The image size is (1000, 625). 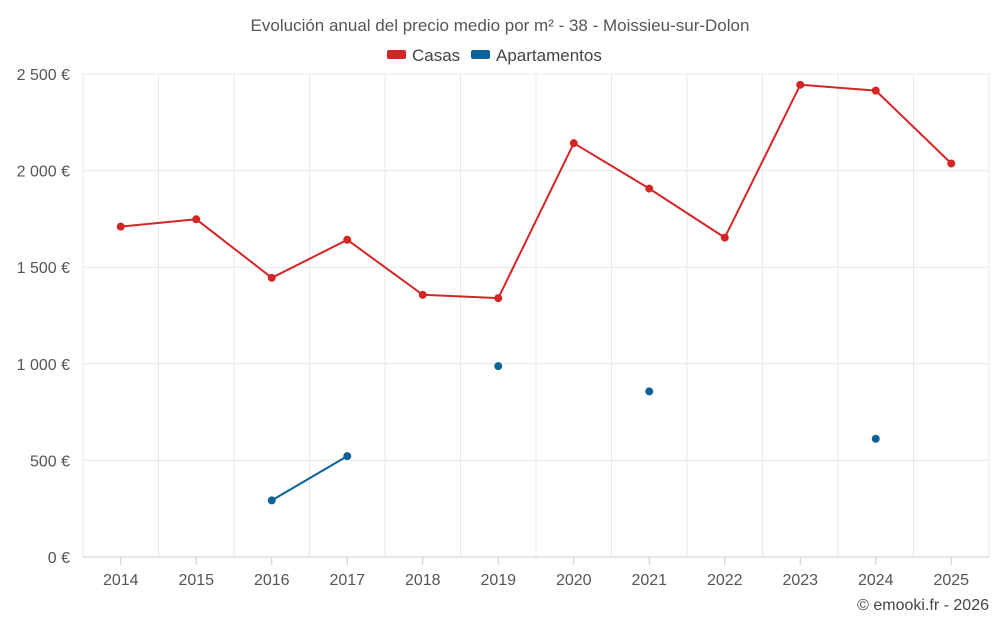 What do you see at coordinates (649, 391) in the screenshot?
I see `data-point-apartamentos-2021` at bounding box center [649, 391].